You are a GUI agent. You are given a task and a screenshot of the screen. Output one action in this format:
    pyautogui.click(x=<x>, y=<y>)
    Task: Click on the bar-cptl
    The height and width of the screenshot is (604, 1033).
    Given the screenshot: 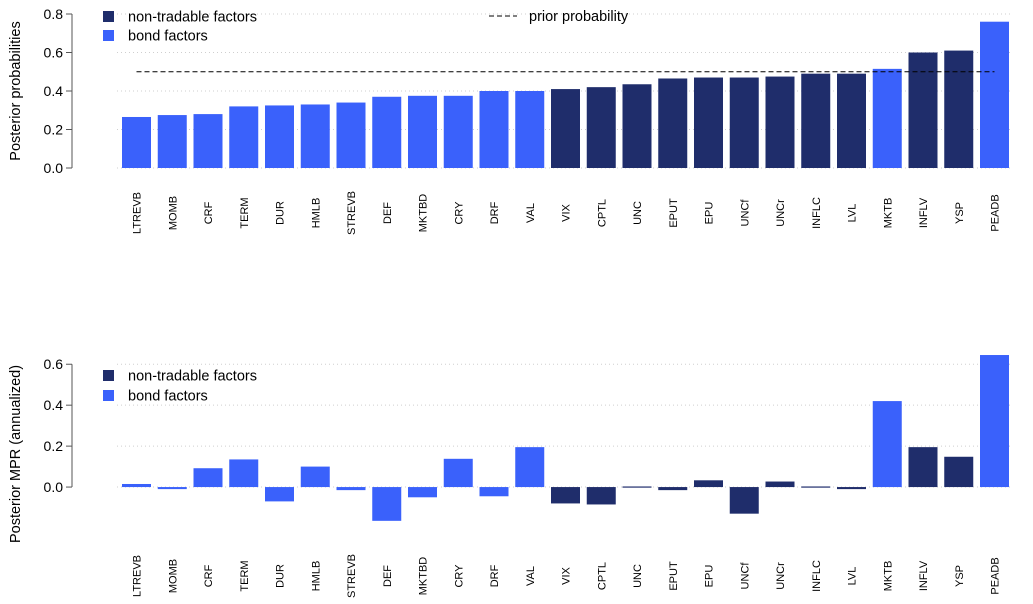 What is the action you would take?
    pyautogui.click(x=601, y=496)
    